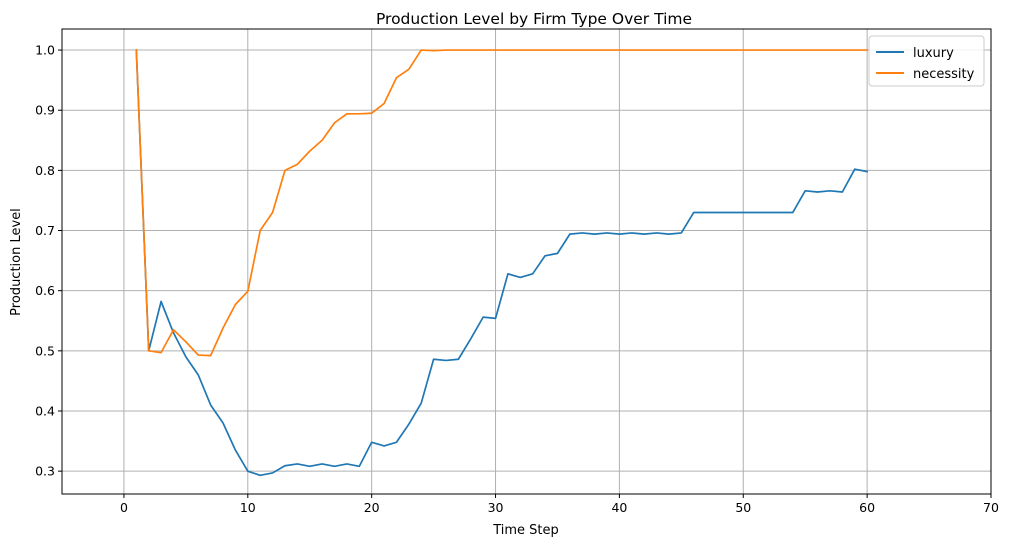 The height and width of the screenshot is (547, 1010). I want to click on legend-label-necessity: necessity, so click(944, 74).